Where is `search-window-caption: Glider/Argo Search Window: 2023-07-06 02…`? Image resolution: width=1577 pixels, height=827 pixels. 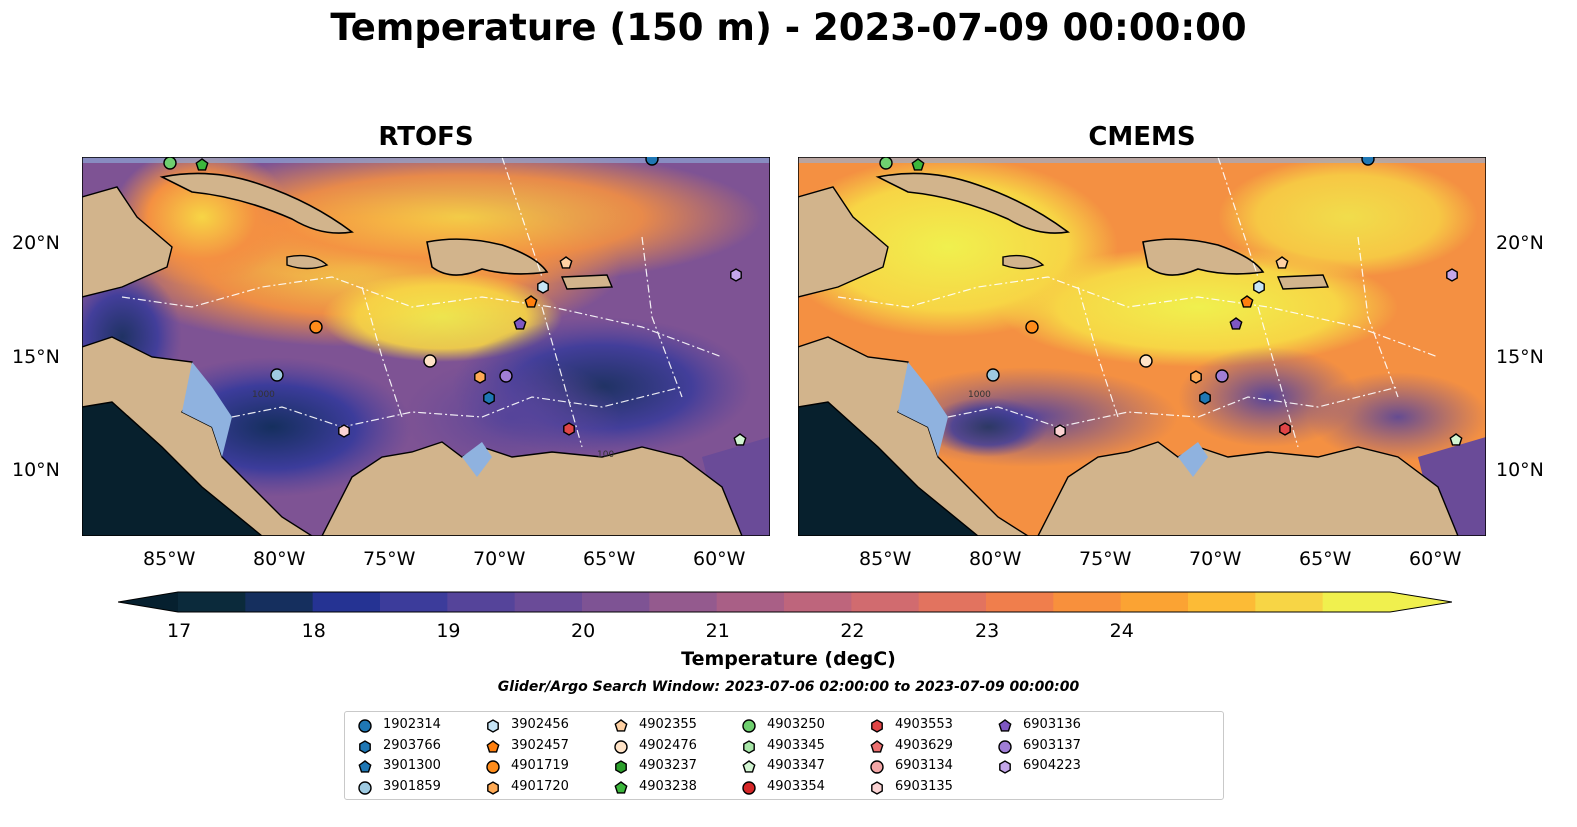 search-window-caption: Glider/Argo Search Window: 2023-07-06 02… is located at coordinates (788, 687).